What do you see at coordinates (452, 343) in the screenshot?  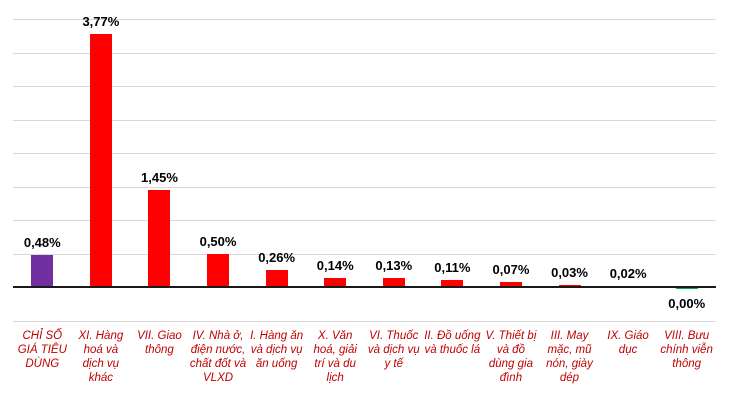 I see `category-label: II. Đồ uống và thuốc lá` at bounding box center [452, 343].